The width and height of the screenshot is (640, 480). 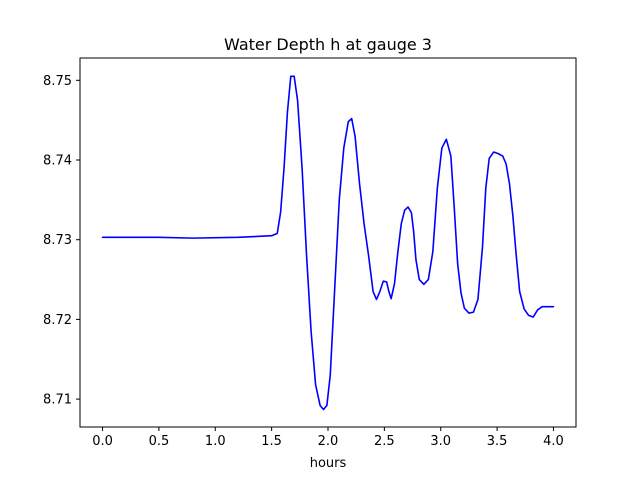 What do you see at coordinates (497, 441) in the screenshot?
I see `x-tick-label: 3.5` at bounding box center [497, 441].